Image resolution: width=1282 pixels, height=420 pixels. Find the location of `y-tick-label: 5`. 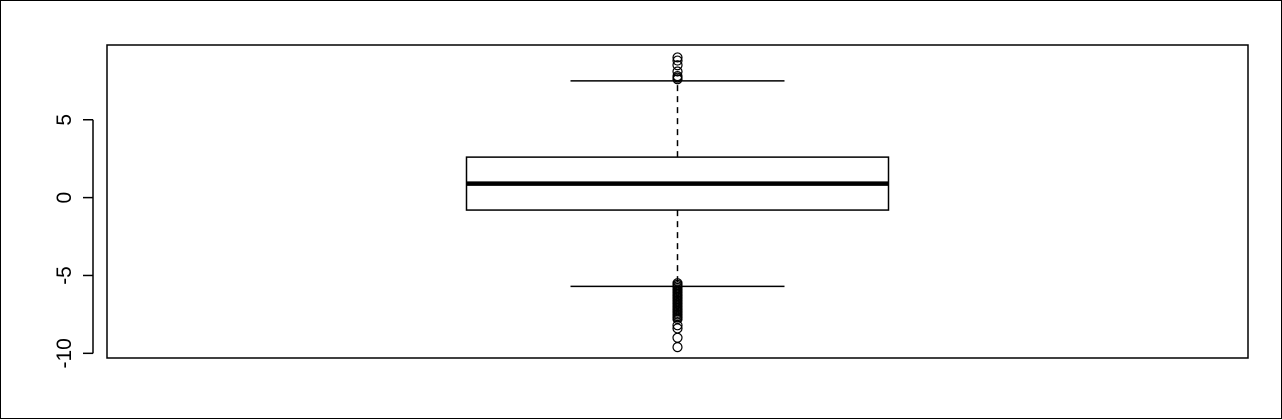

y-tick-label: 5 is located at coordinates (64, 120).